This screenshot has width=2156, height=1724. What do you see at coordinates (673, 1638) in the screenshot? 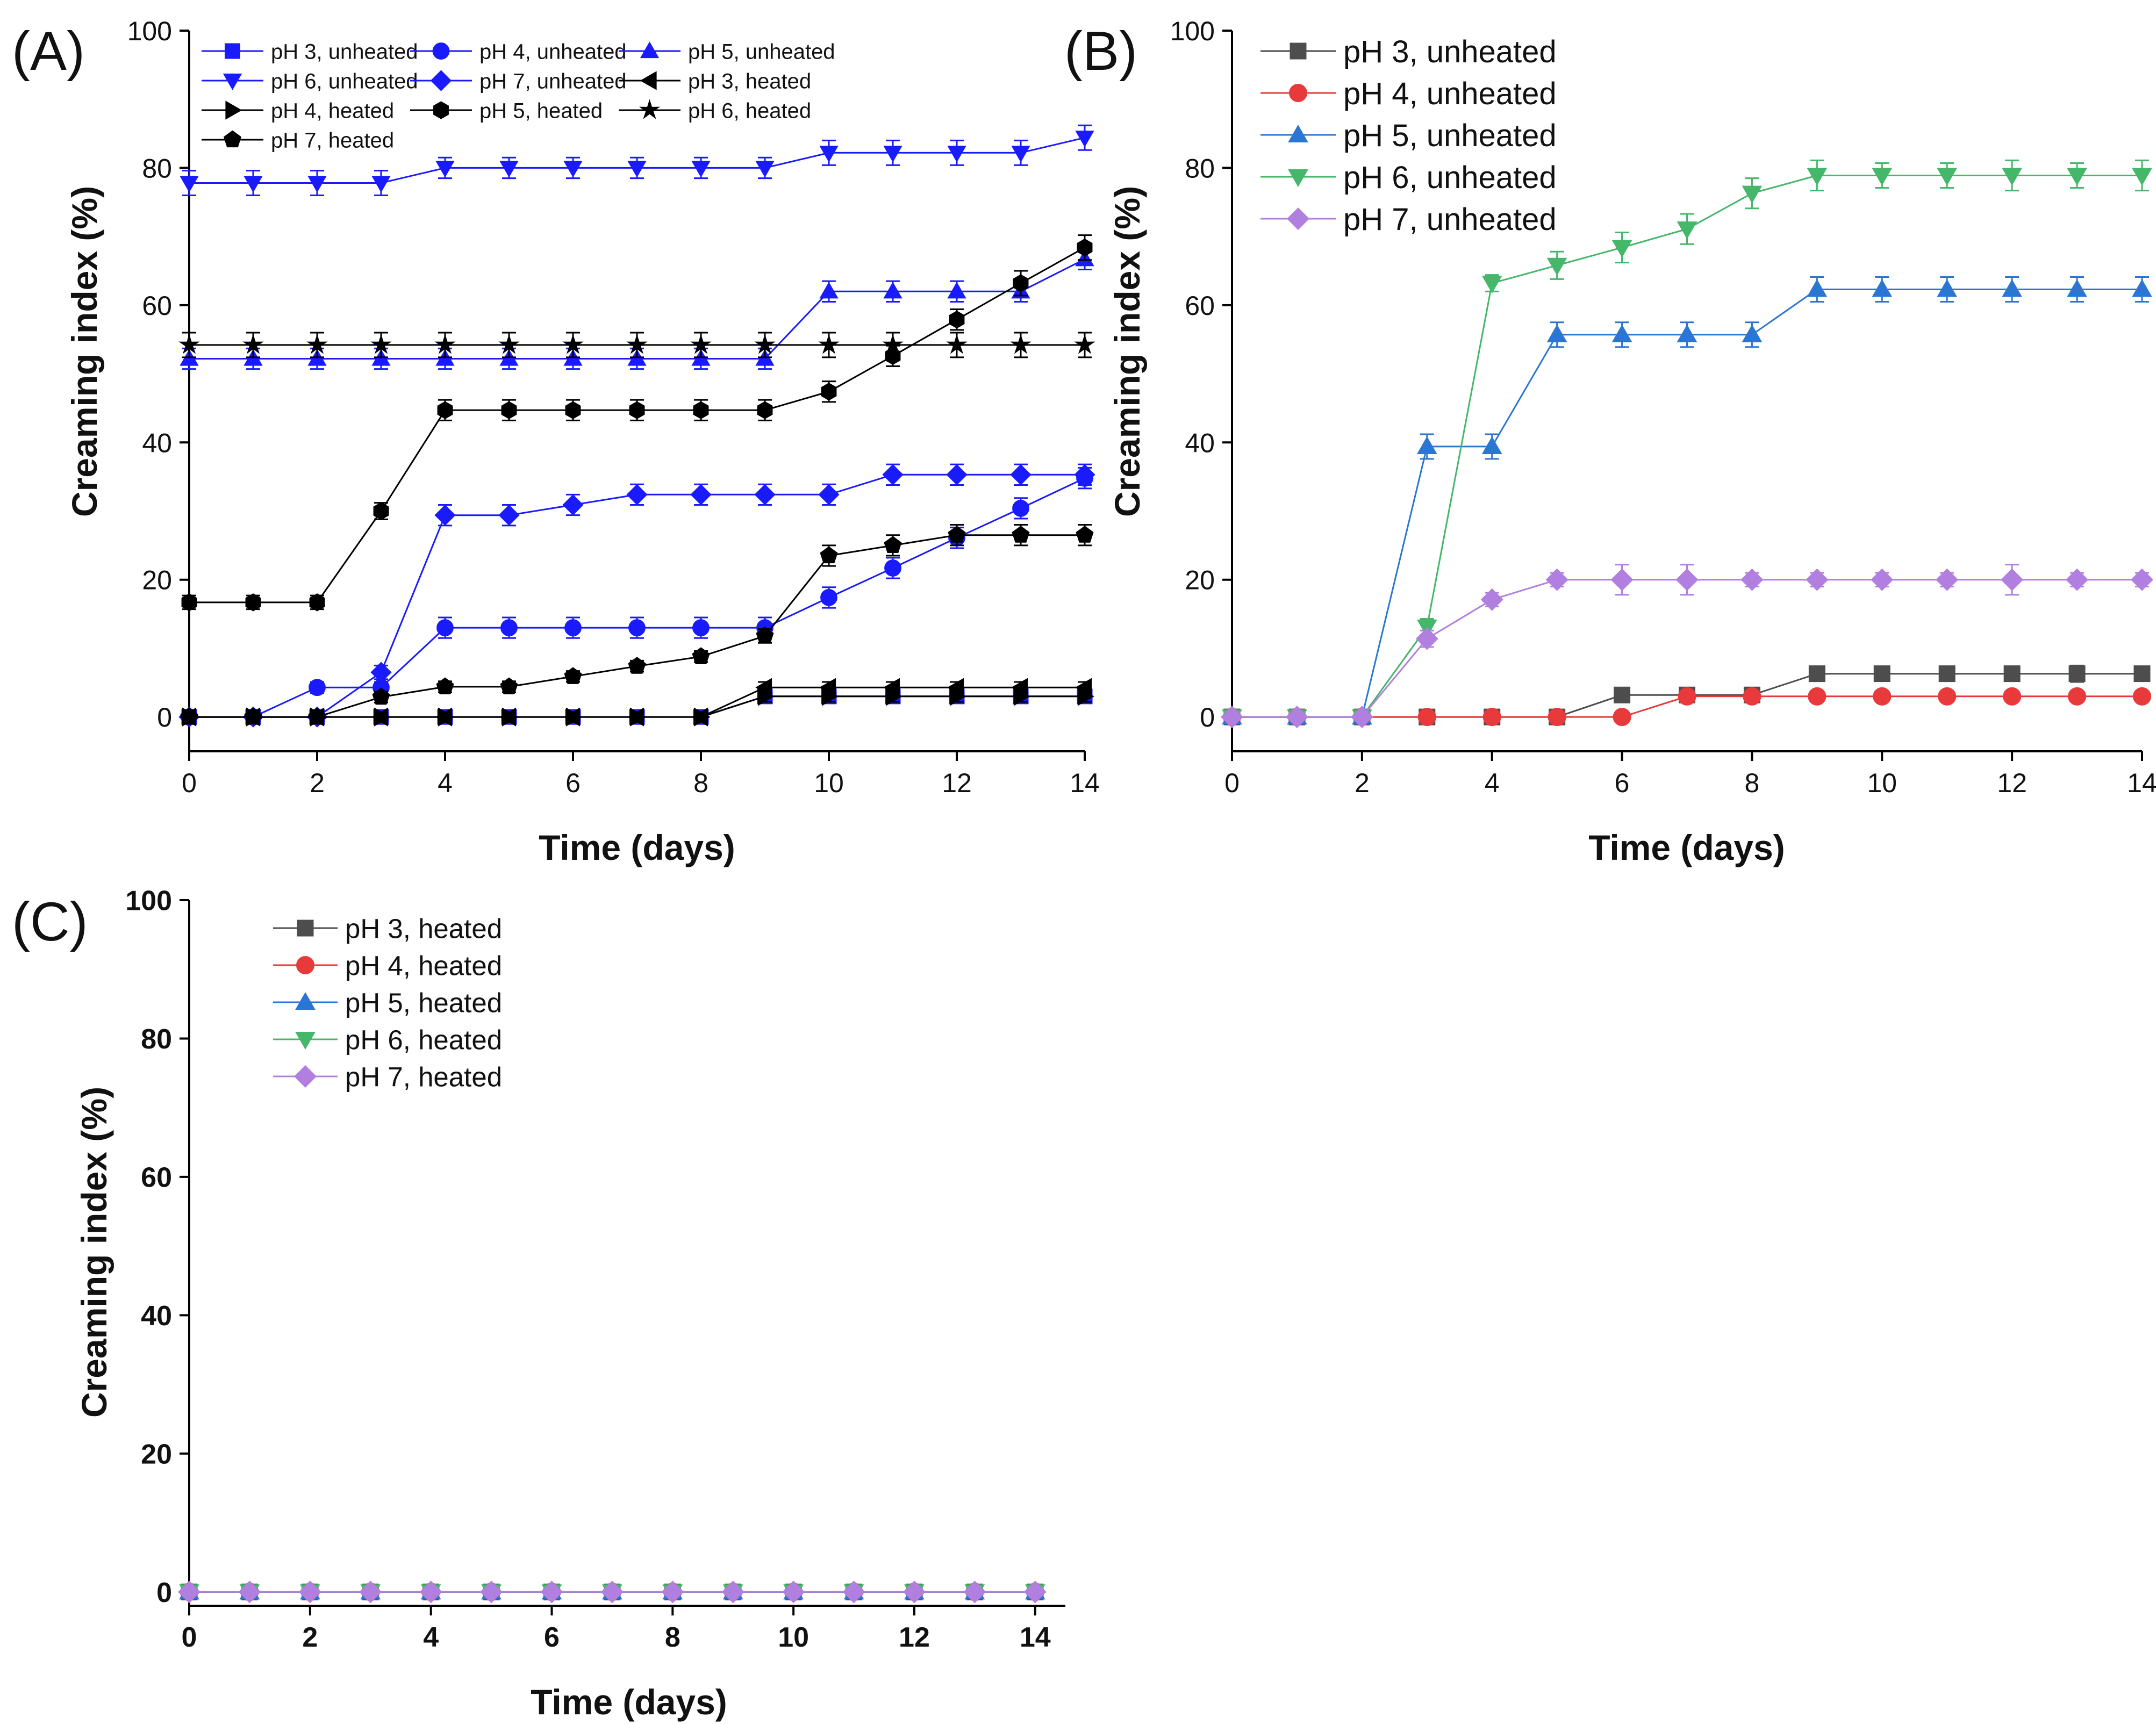
I see `x-tick-label: 8` at bounding box center [673, 1638].